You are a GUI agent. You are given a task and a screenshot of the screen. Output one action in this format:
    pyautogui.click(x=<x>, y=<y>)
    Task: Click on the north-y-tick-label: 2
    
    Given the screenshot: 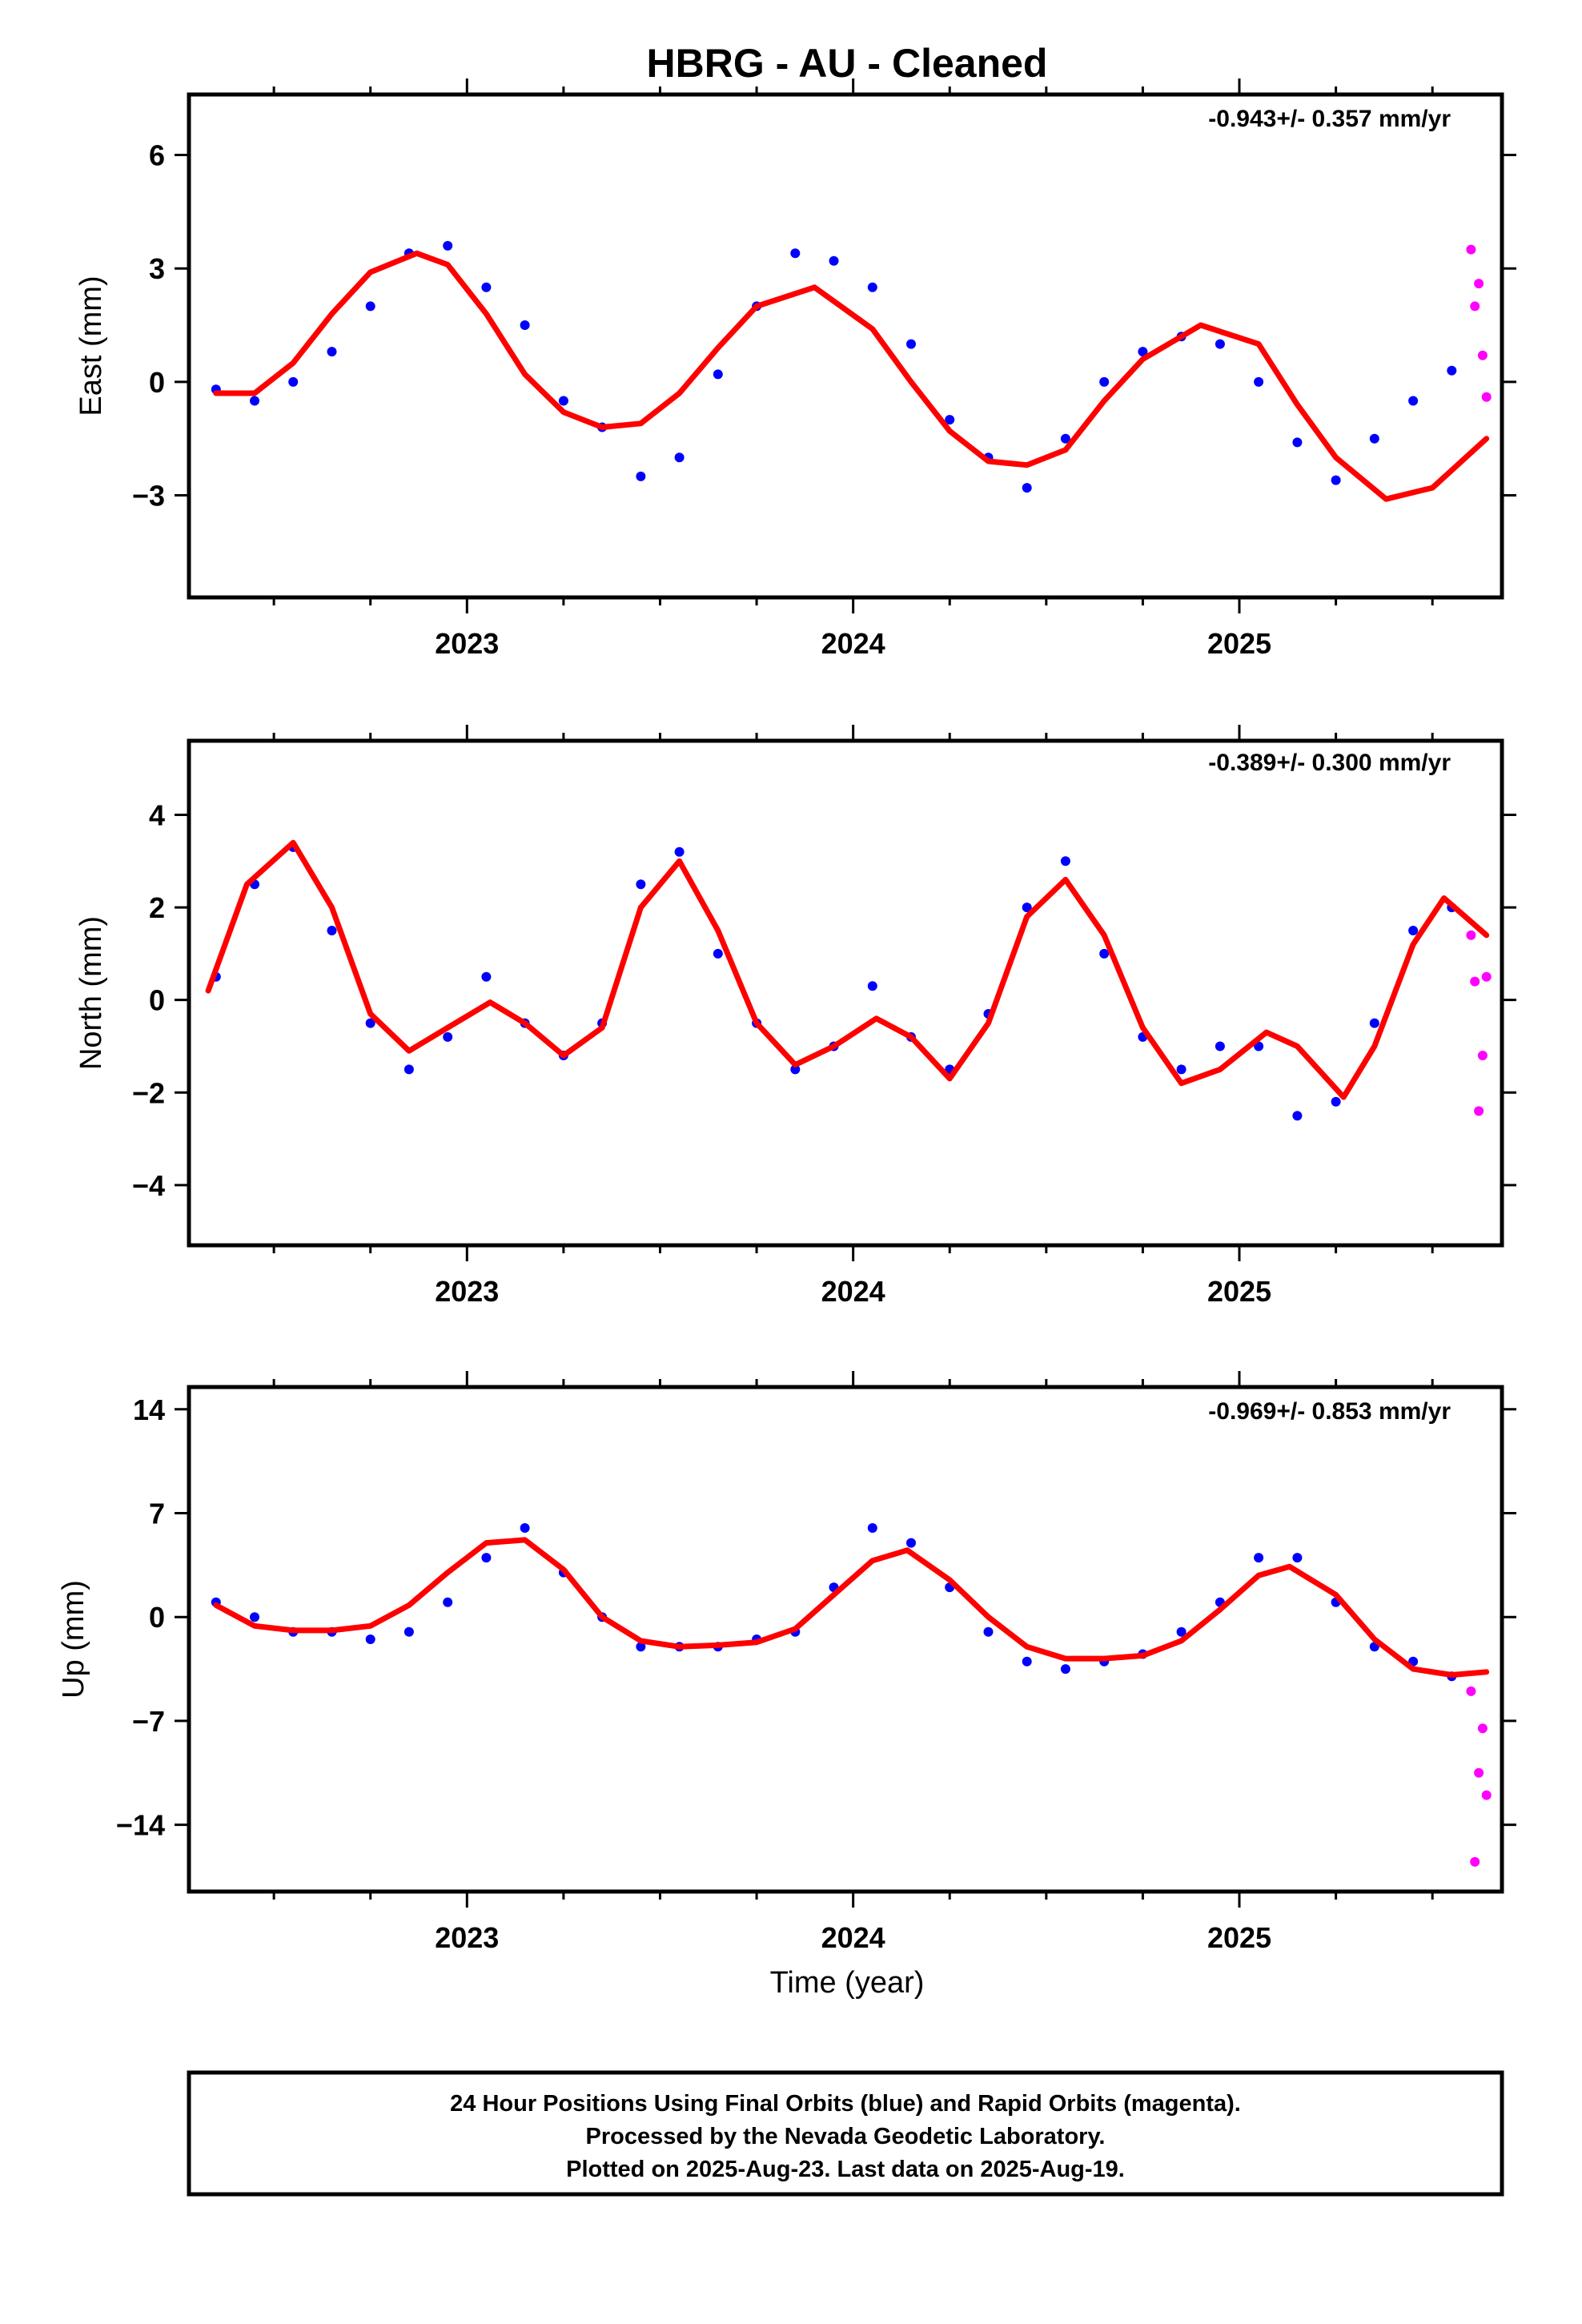 What is the action you would take?
    pyautogui.click(x=157, y=907)
    